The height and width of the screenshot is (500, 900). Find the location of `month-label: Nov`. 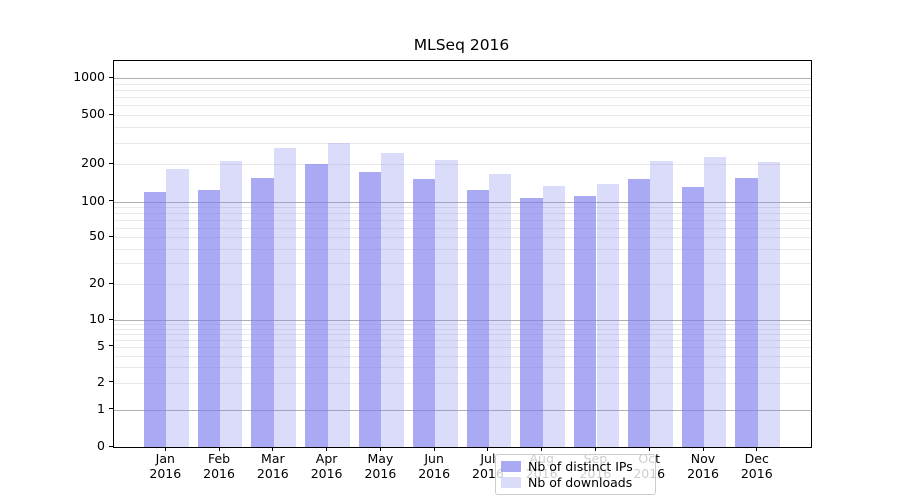

month-label: Nov is located at coordinates (703, 458).